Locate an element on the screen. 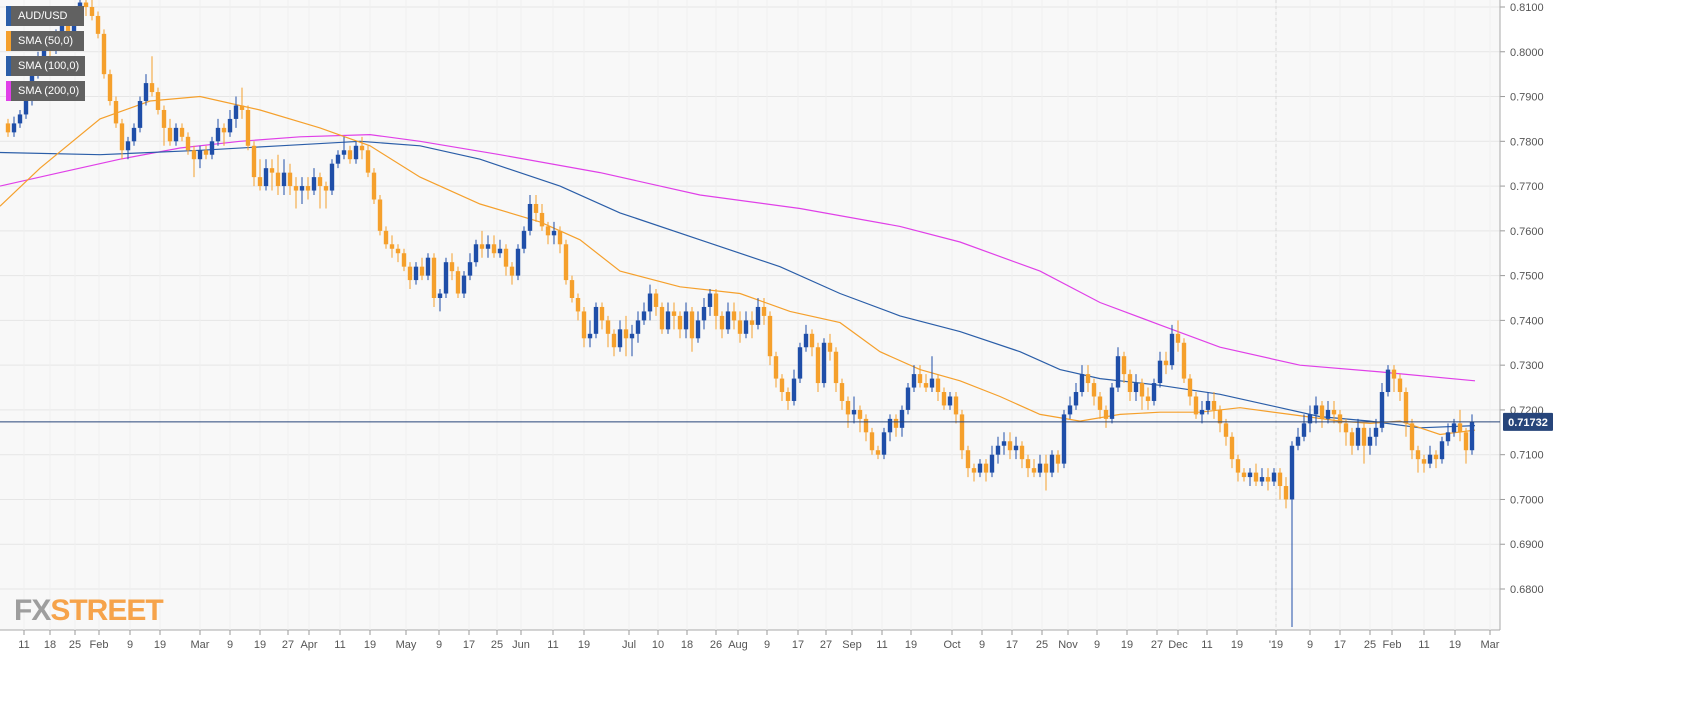 The width and height of the screenshot is (1707, 712). y-axis-panel is located at coordinates (1603, 356).